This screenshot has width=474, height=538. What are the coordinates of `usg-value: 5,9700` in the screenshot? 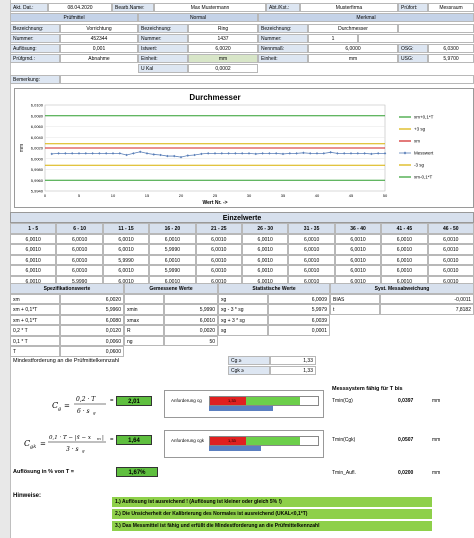 It's located at (451, 58).